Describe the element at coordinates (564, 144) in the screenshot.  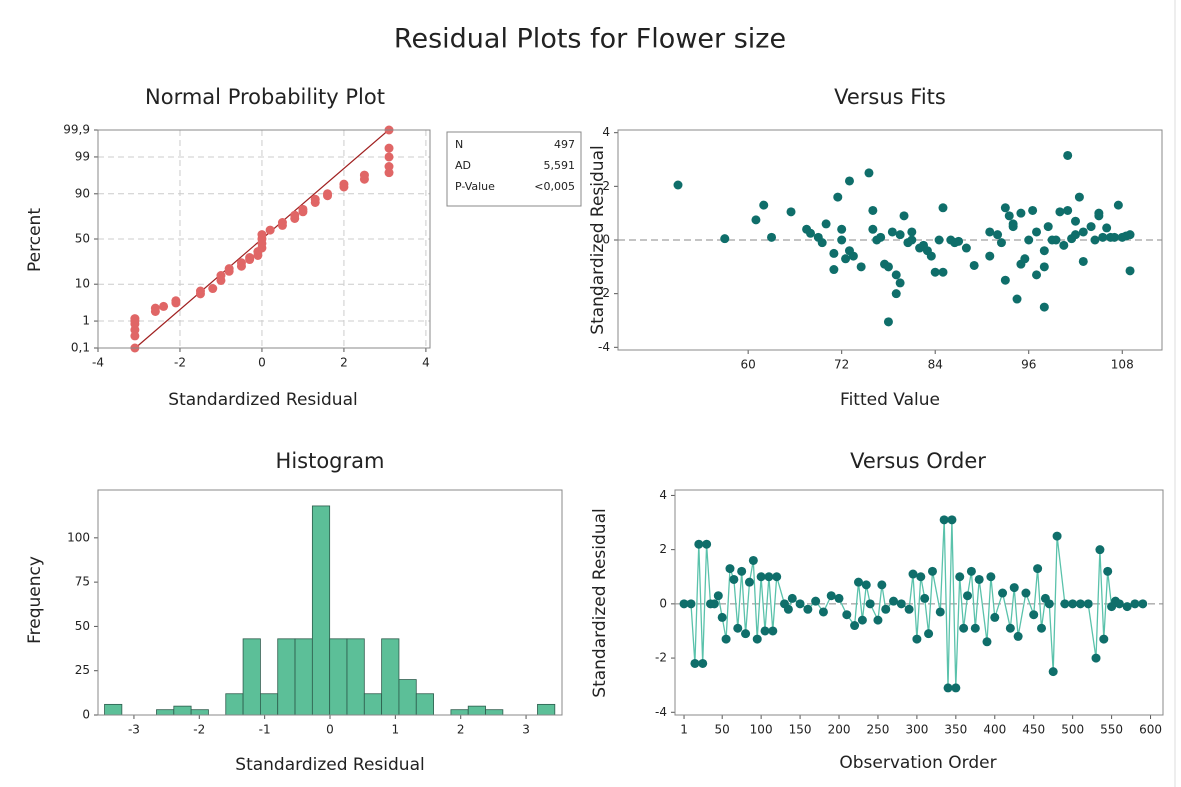
I see `stat-value: 497` at that location.